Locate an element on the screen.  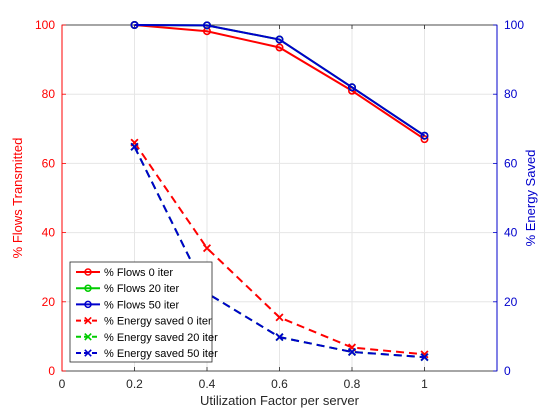
y-right-tick-label: 100 is located at coordinates (514, 25).